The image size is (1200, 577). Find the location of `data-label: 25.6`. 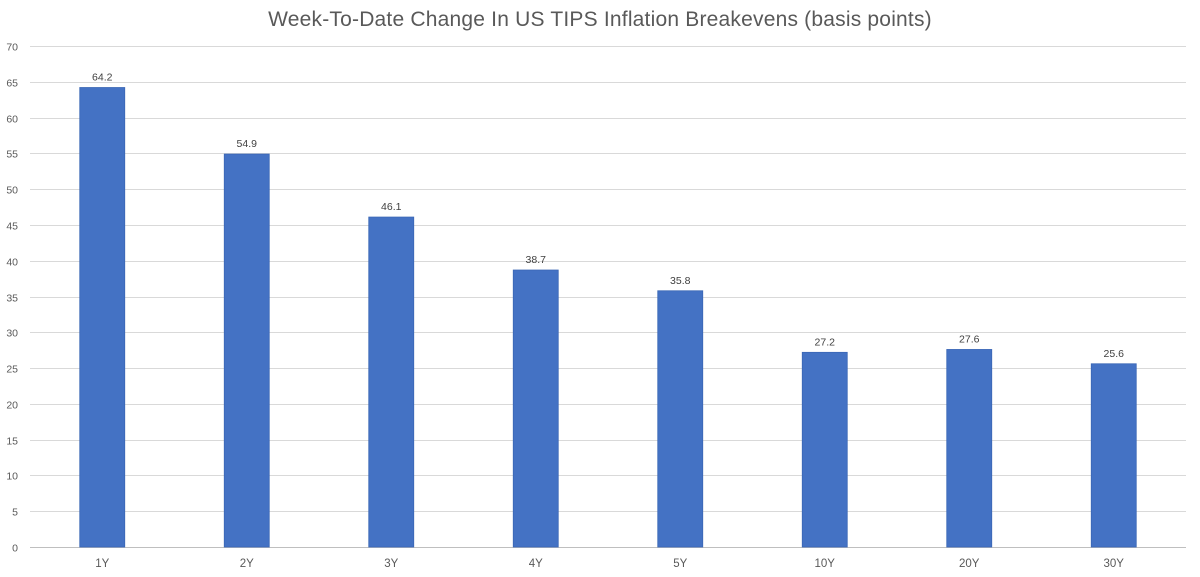

data-label: 25.6 is located at coordinates (1114, 354).